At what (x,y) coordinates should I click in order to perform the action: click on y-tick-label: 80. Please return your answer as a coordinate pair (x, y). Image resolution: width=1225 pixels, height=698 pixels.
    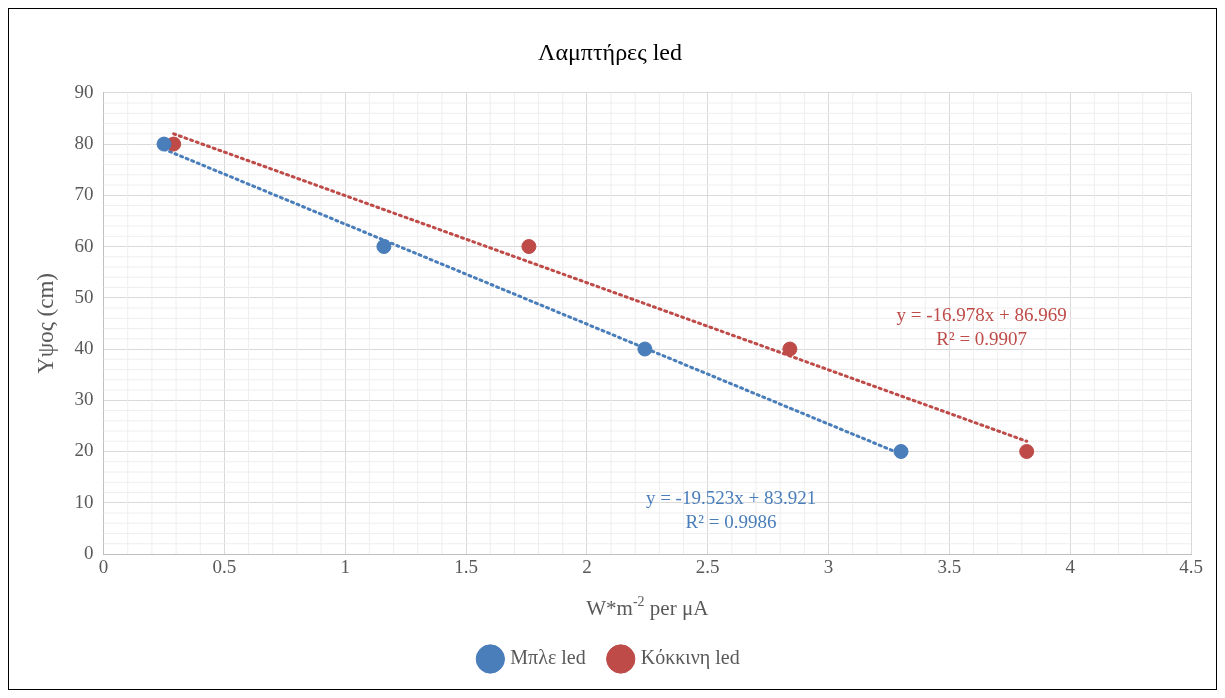
    Looking at the image, I should click on (84, 143).